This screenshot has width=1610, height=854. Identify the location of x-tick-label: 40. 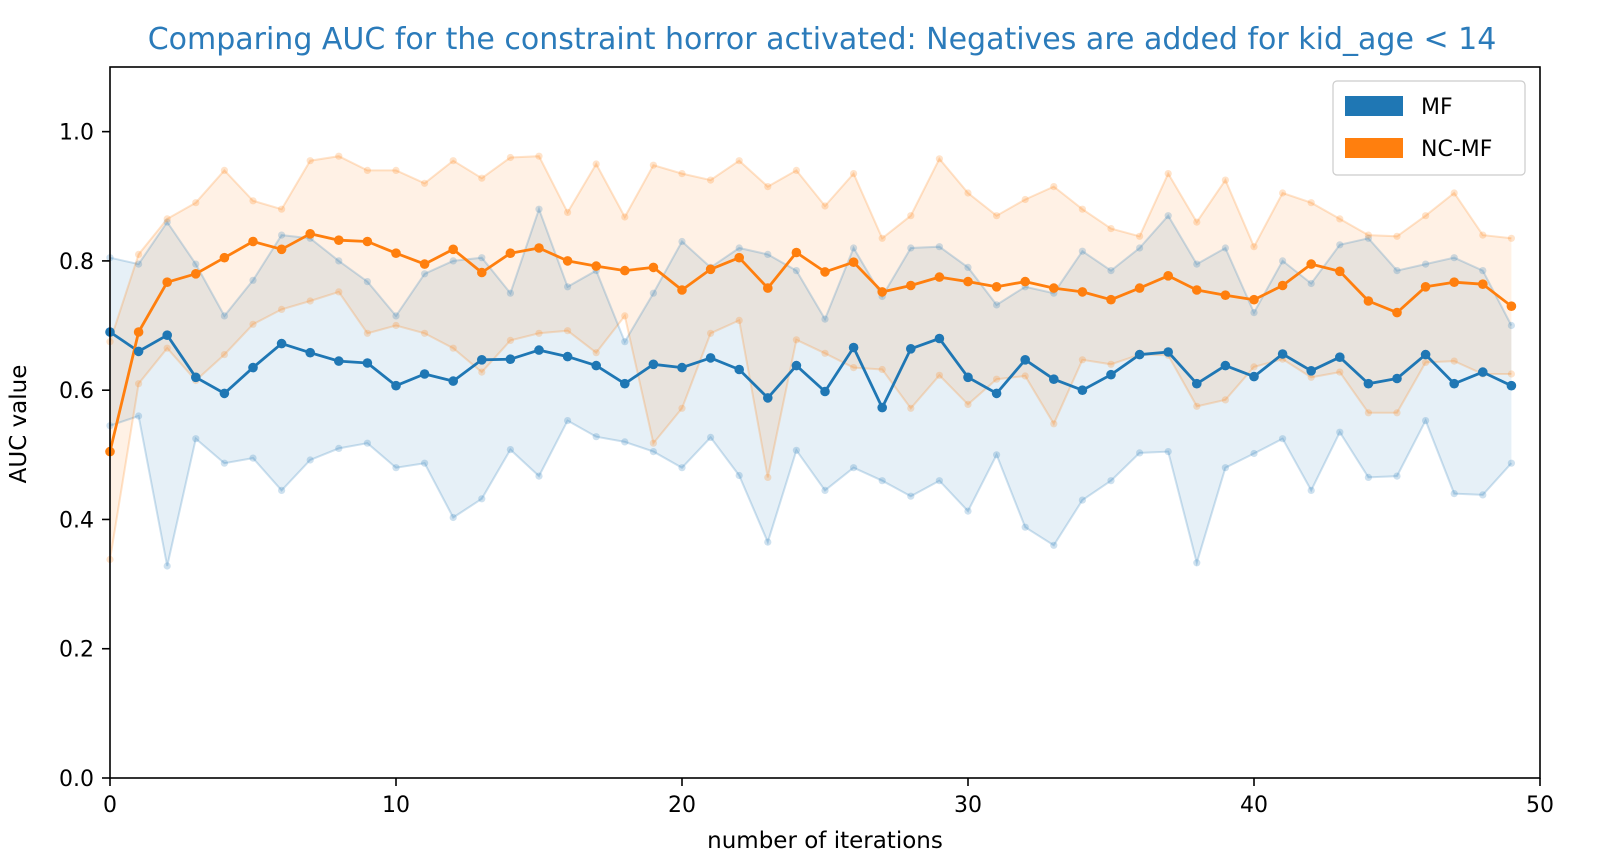
(1254, 805).